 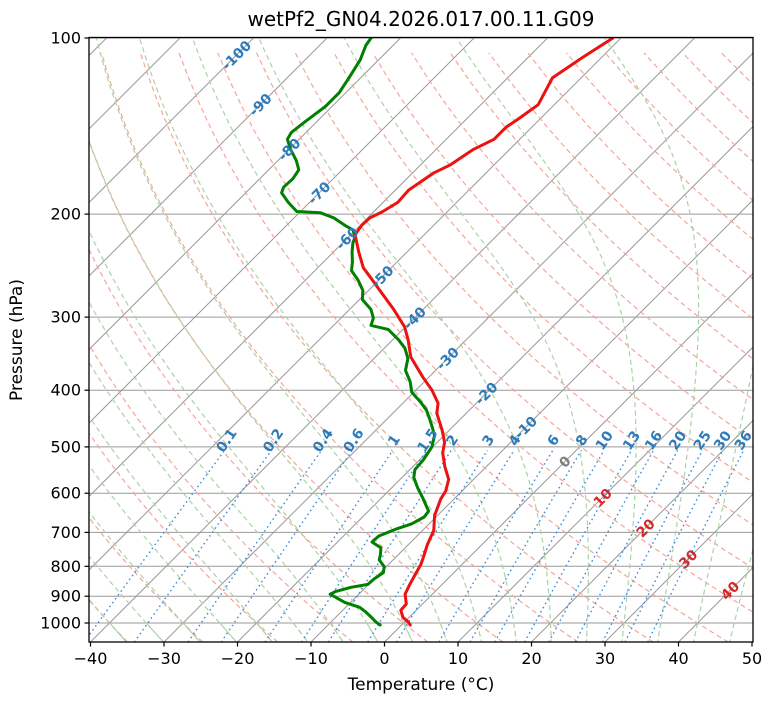 I want to click on x-tick-label: −40, so click(x=91, y=658).